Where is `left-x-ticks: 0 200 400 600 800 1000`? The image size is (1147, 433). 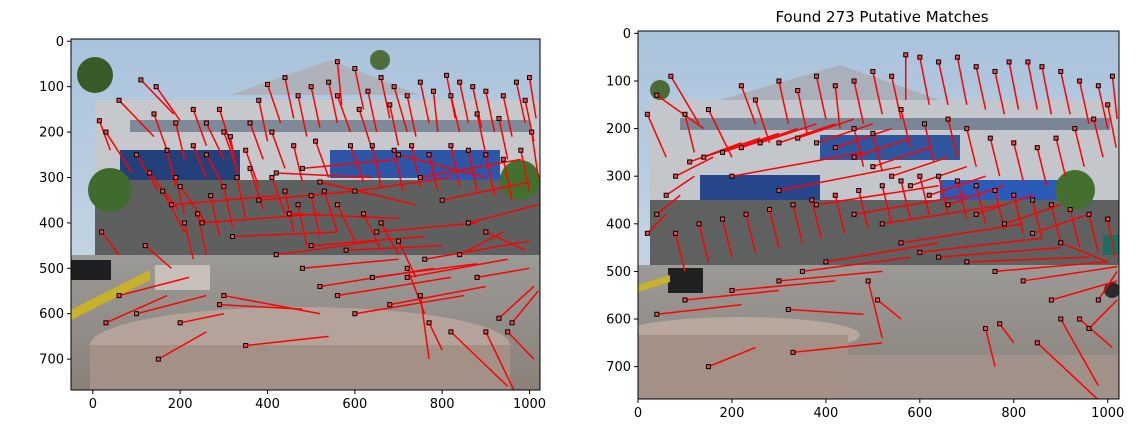 left-x-ticks: 0 200 400 600 800 1000 is located at coordinates (317, 401).